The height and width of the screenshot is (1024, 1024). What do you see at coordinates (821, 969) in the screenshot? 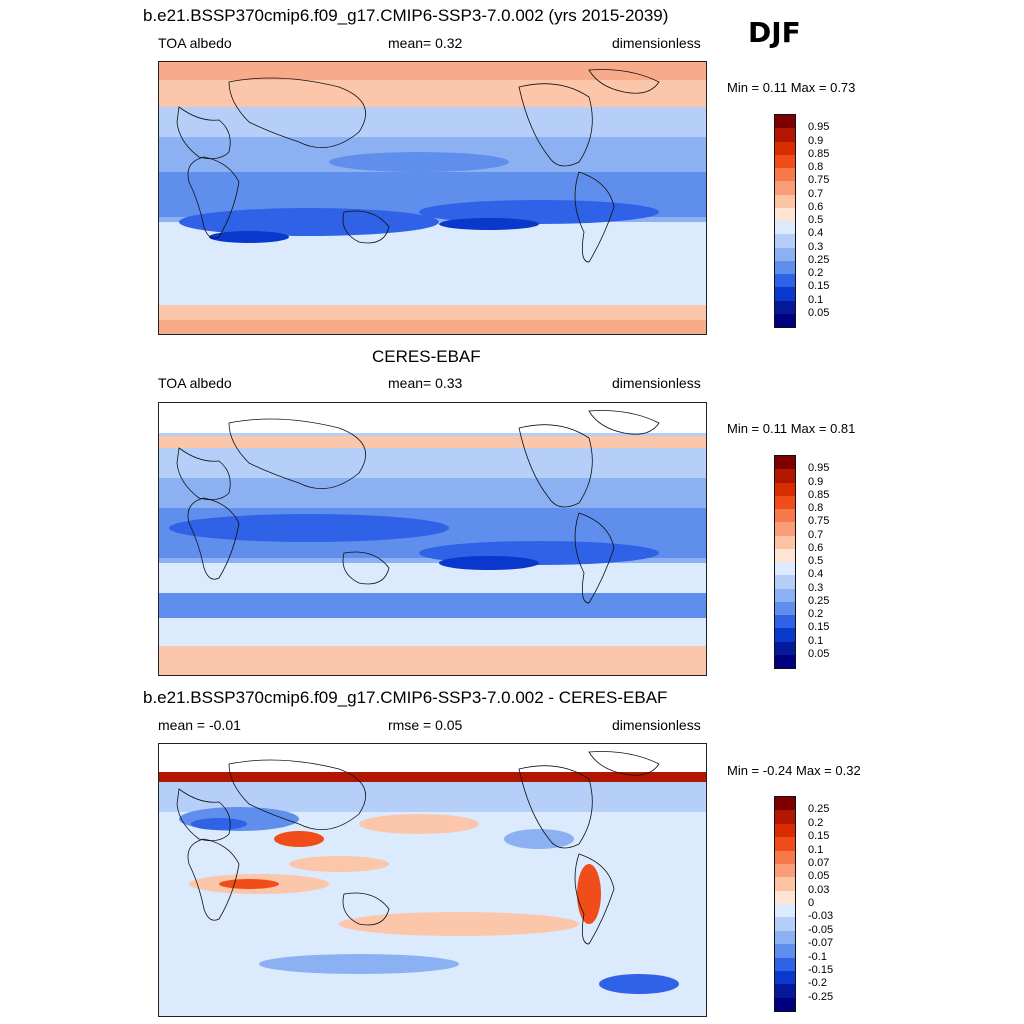
I see `colorbar-label: -0.15` at bounding box center [821, 969].